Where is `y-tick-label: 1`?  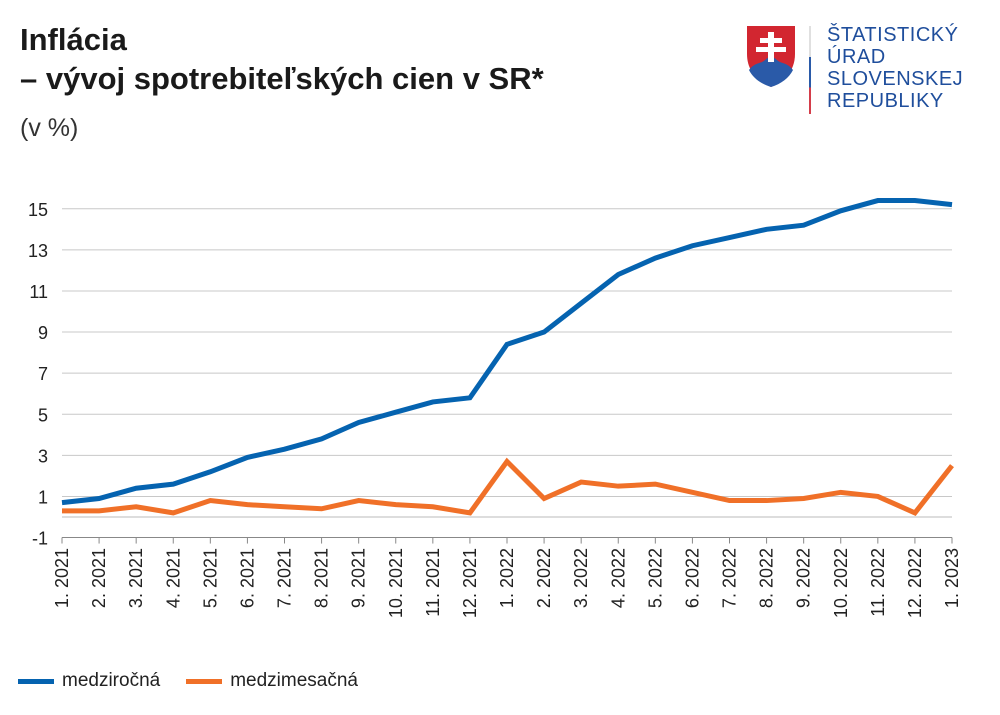
y-tick-label: 1 is located at coordinates (43, 497).